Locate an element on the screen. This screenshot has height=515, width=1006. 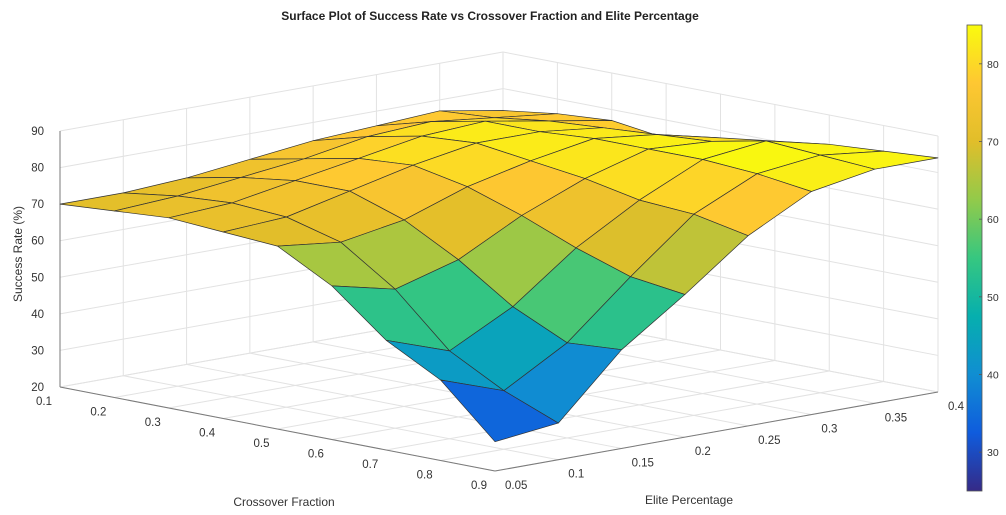
x-tick-label: 0.5 is located at coordinates (262, 444).